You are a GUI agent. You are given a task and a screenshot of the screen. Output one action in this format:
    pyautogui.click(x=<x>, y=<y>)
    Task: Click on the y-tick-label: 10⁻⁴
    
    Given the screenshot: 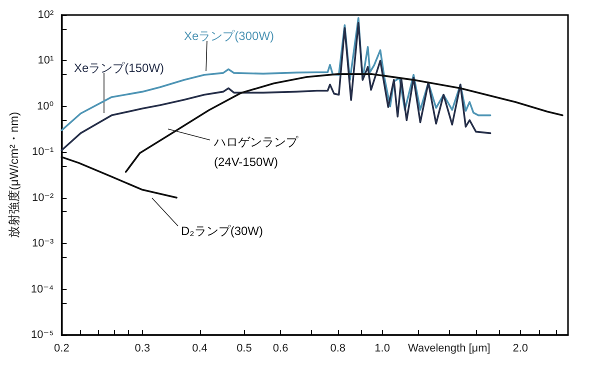 What is the action you would take?
    pyautogui.click(x=42, y=289)
    